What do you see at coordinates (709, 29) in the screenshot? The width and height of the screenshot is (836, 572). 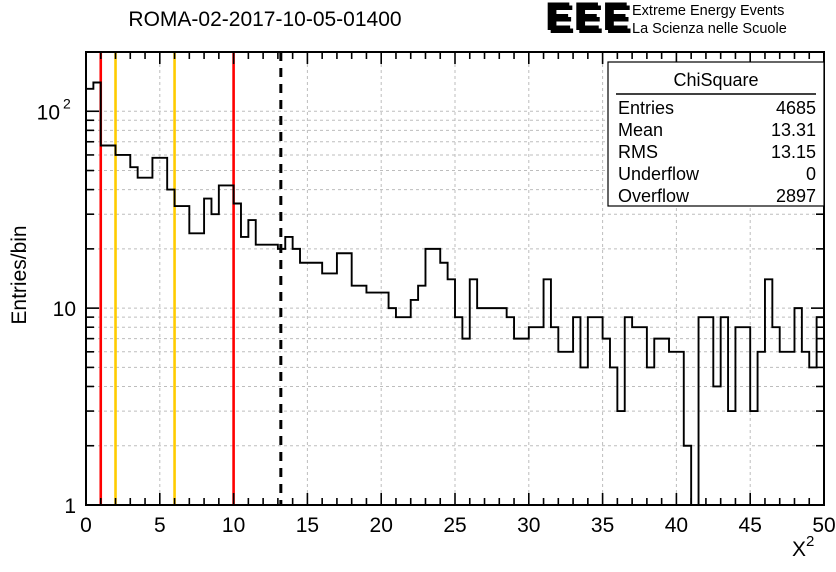 I see `eee-logo-line2: La Scienza nelle Scuole` at bounding box center [709, 29].